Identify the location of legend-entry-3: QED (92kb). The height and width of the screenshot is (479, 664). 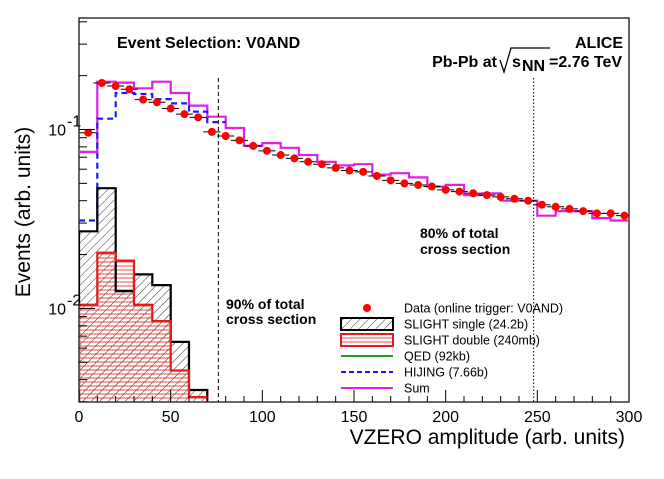
(405, 357).